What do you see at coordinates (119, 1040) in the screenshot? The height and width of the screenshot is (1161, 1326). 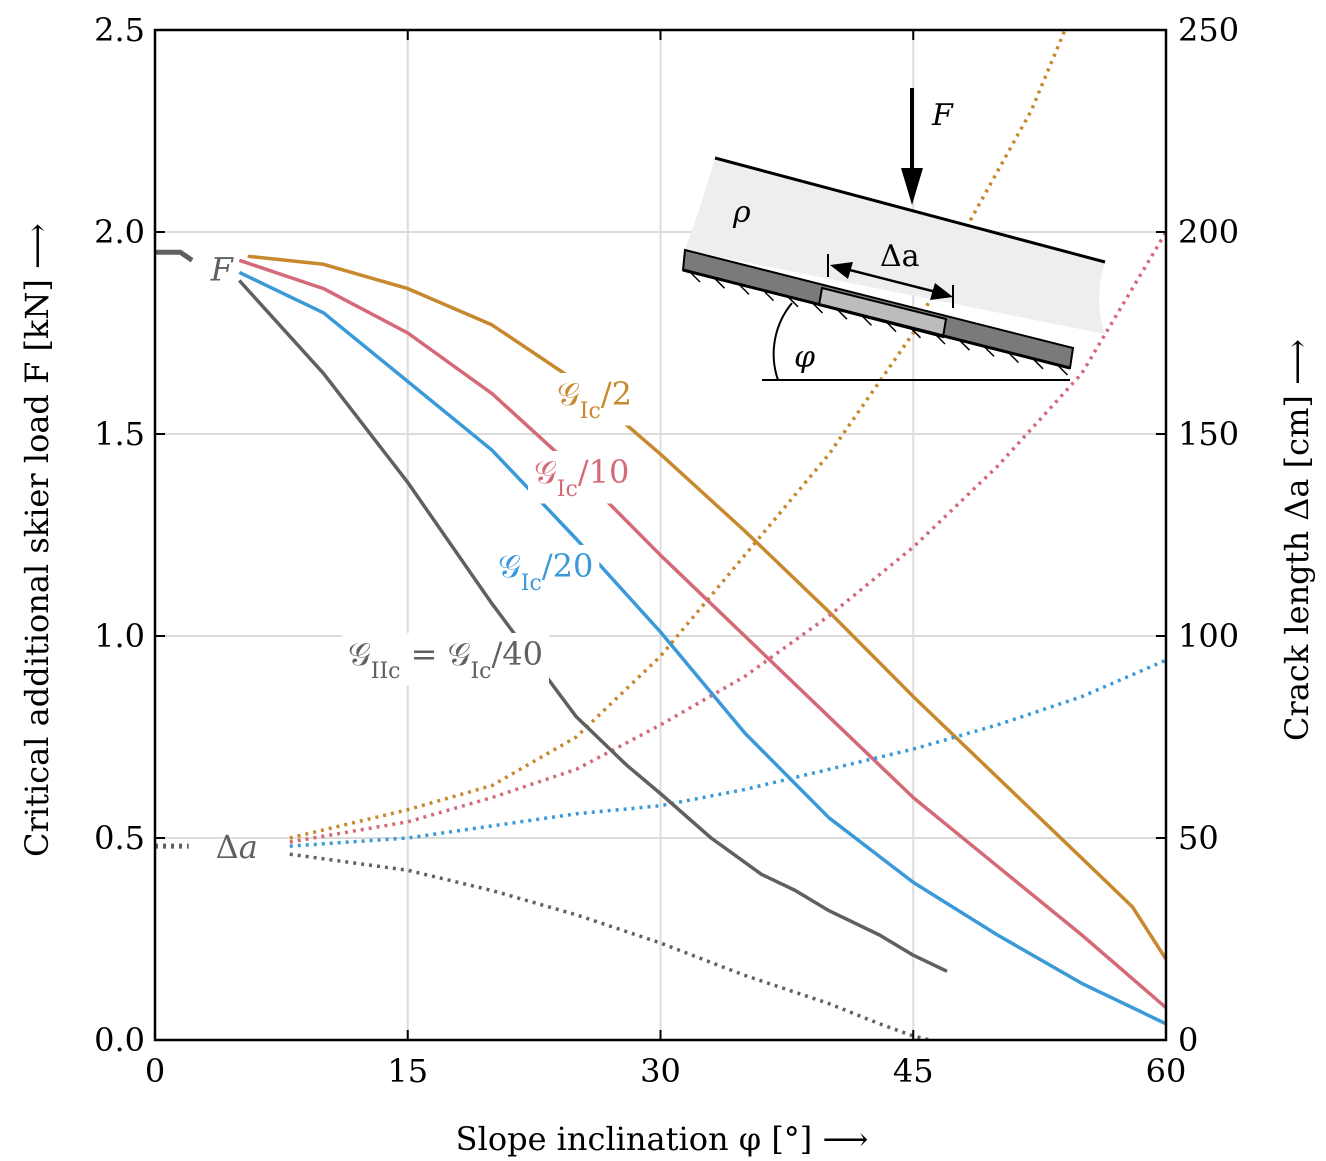 I see `y-left-tick-label: 0.0` at bounding box center [119, 1040].